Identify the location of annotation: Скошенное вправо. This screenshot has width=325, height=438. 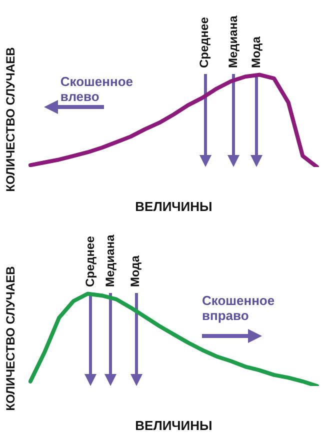
(239, 308).